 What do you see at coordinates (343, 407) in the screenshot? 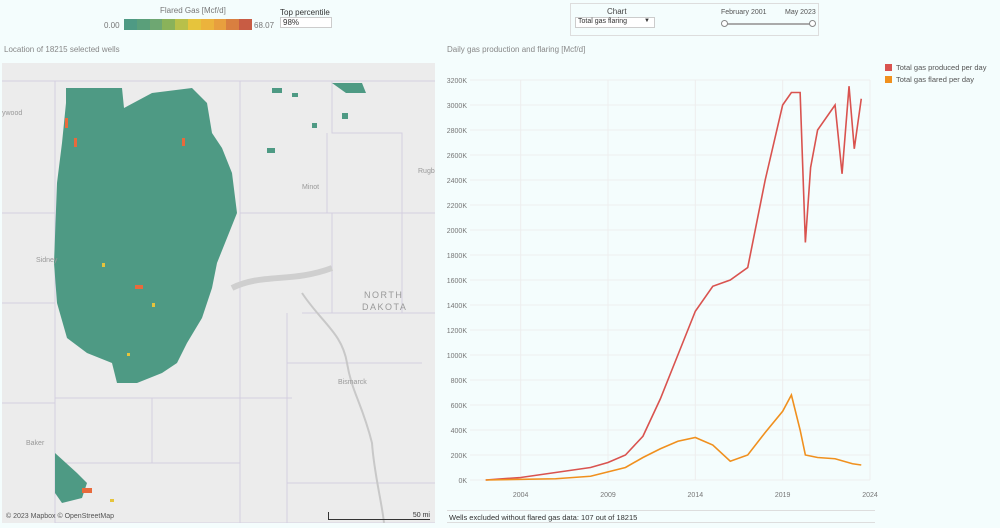
I see `missouri-river` at bounding box center [343, 407].